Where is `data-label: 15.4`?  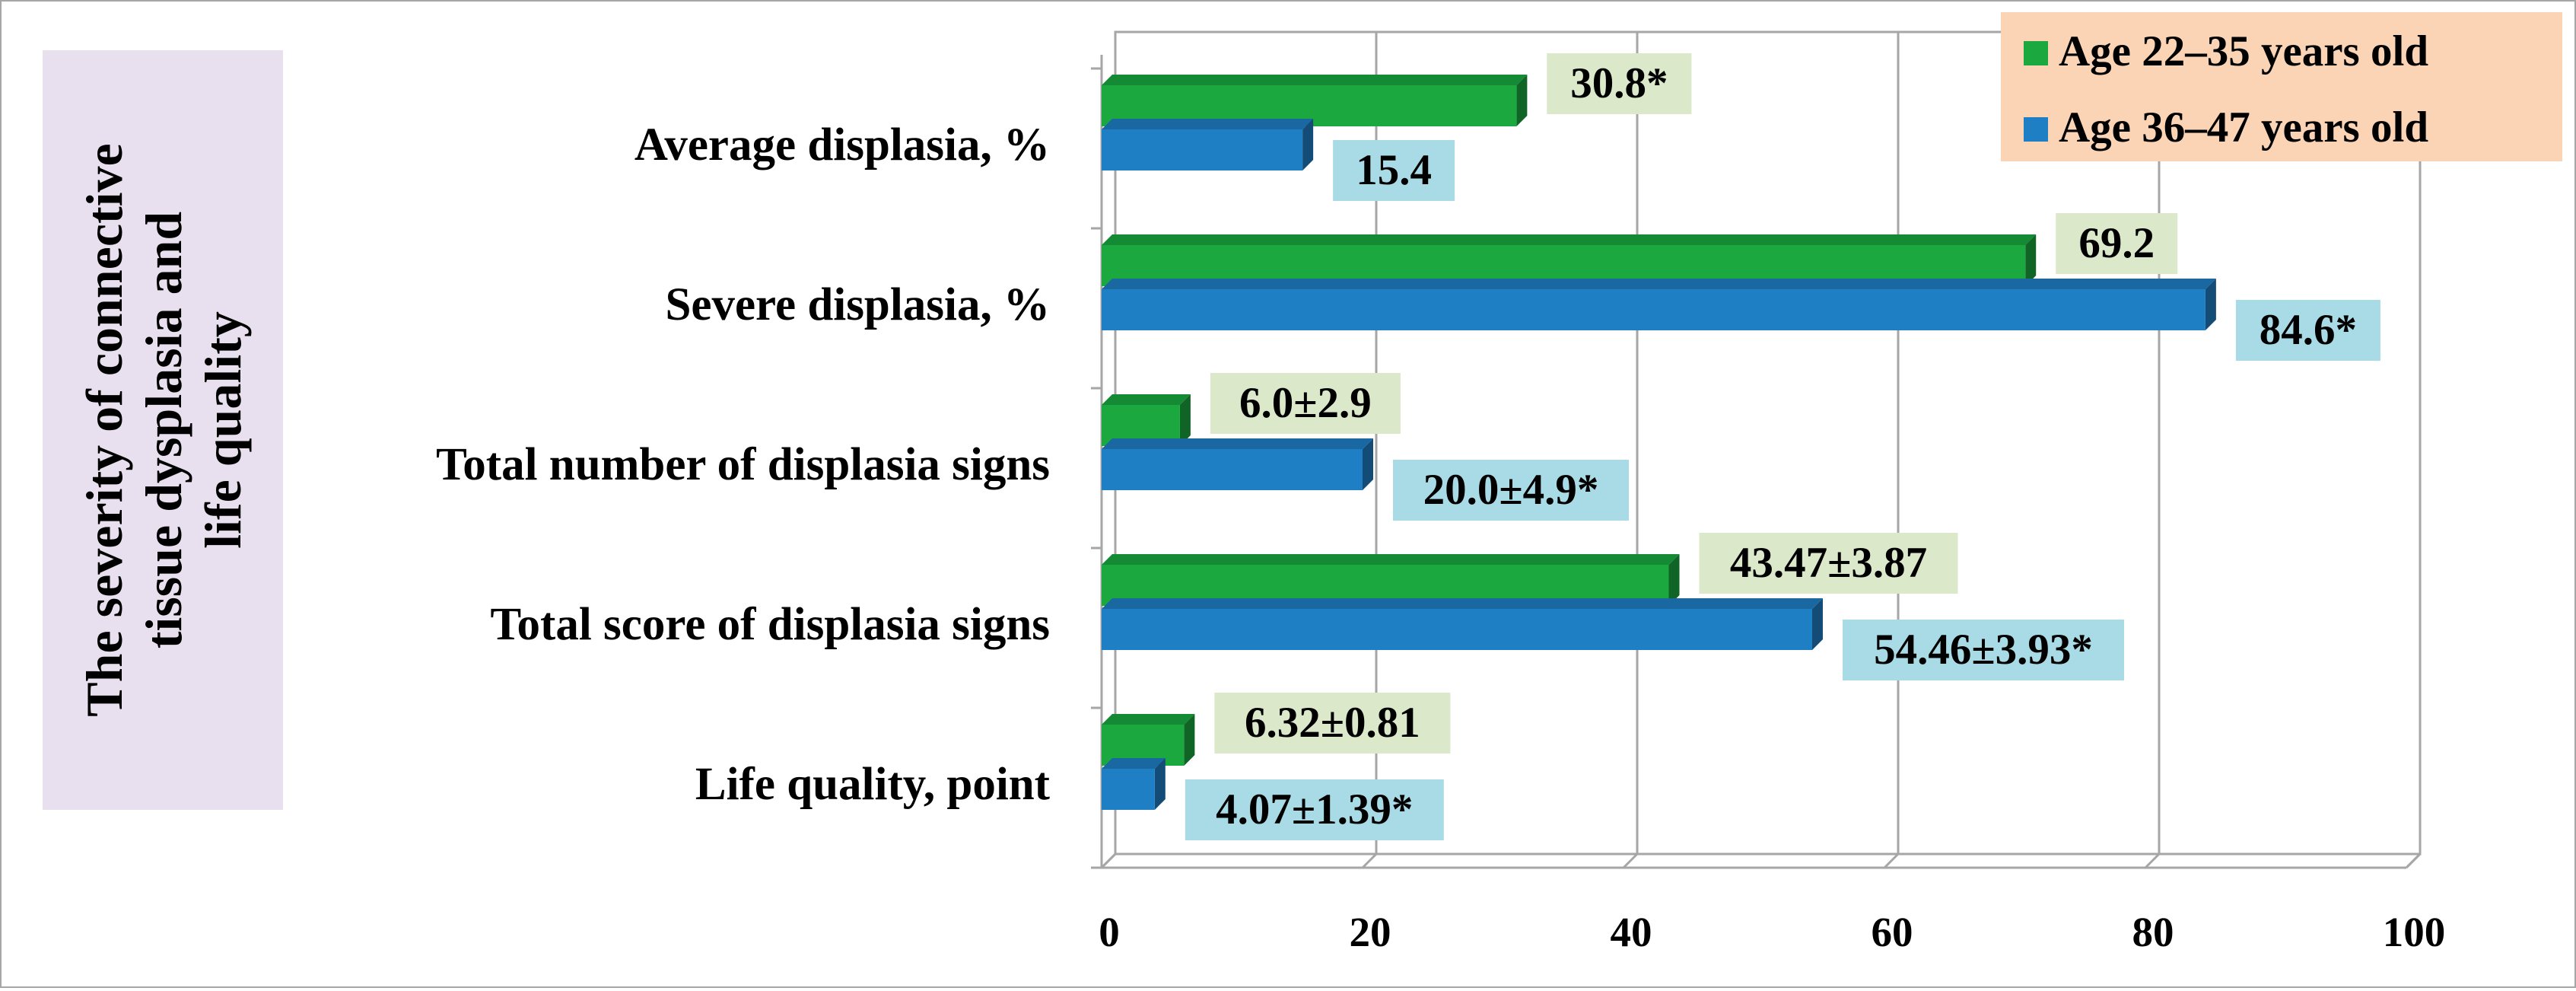 data-label: 15.4 is located at coordinates (1394, 171).